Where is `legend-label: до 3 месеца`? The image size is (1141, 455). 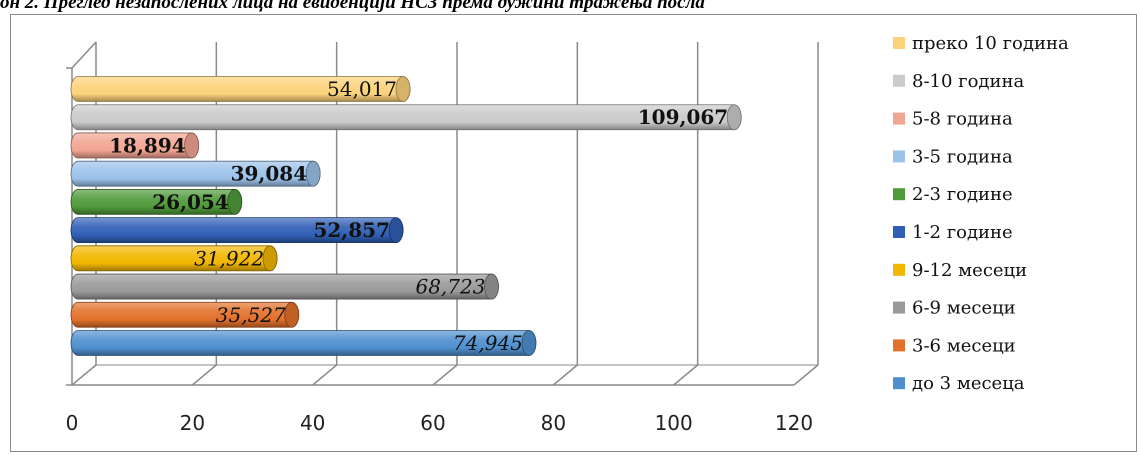 legend-label: до 3 месеца is located at coordinates (968, 383).